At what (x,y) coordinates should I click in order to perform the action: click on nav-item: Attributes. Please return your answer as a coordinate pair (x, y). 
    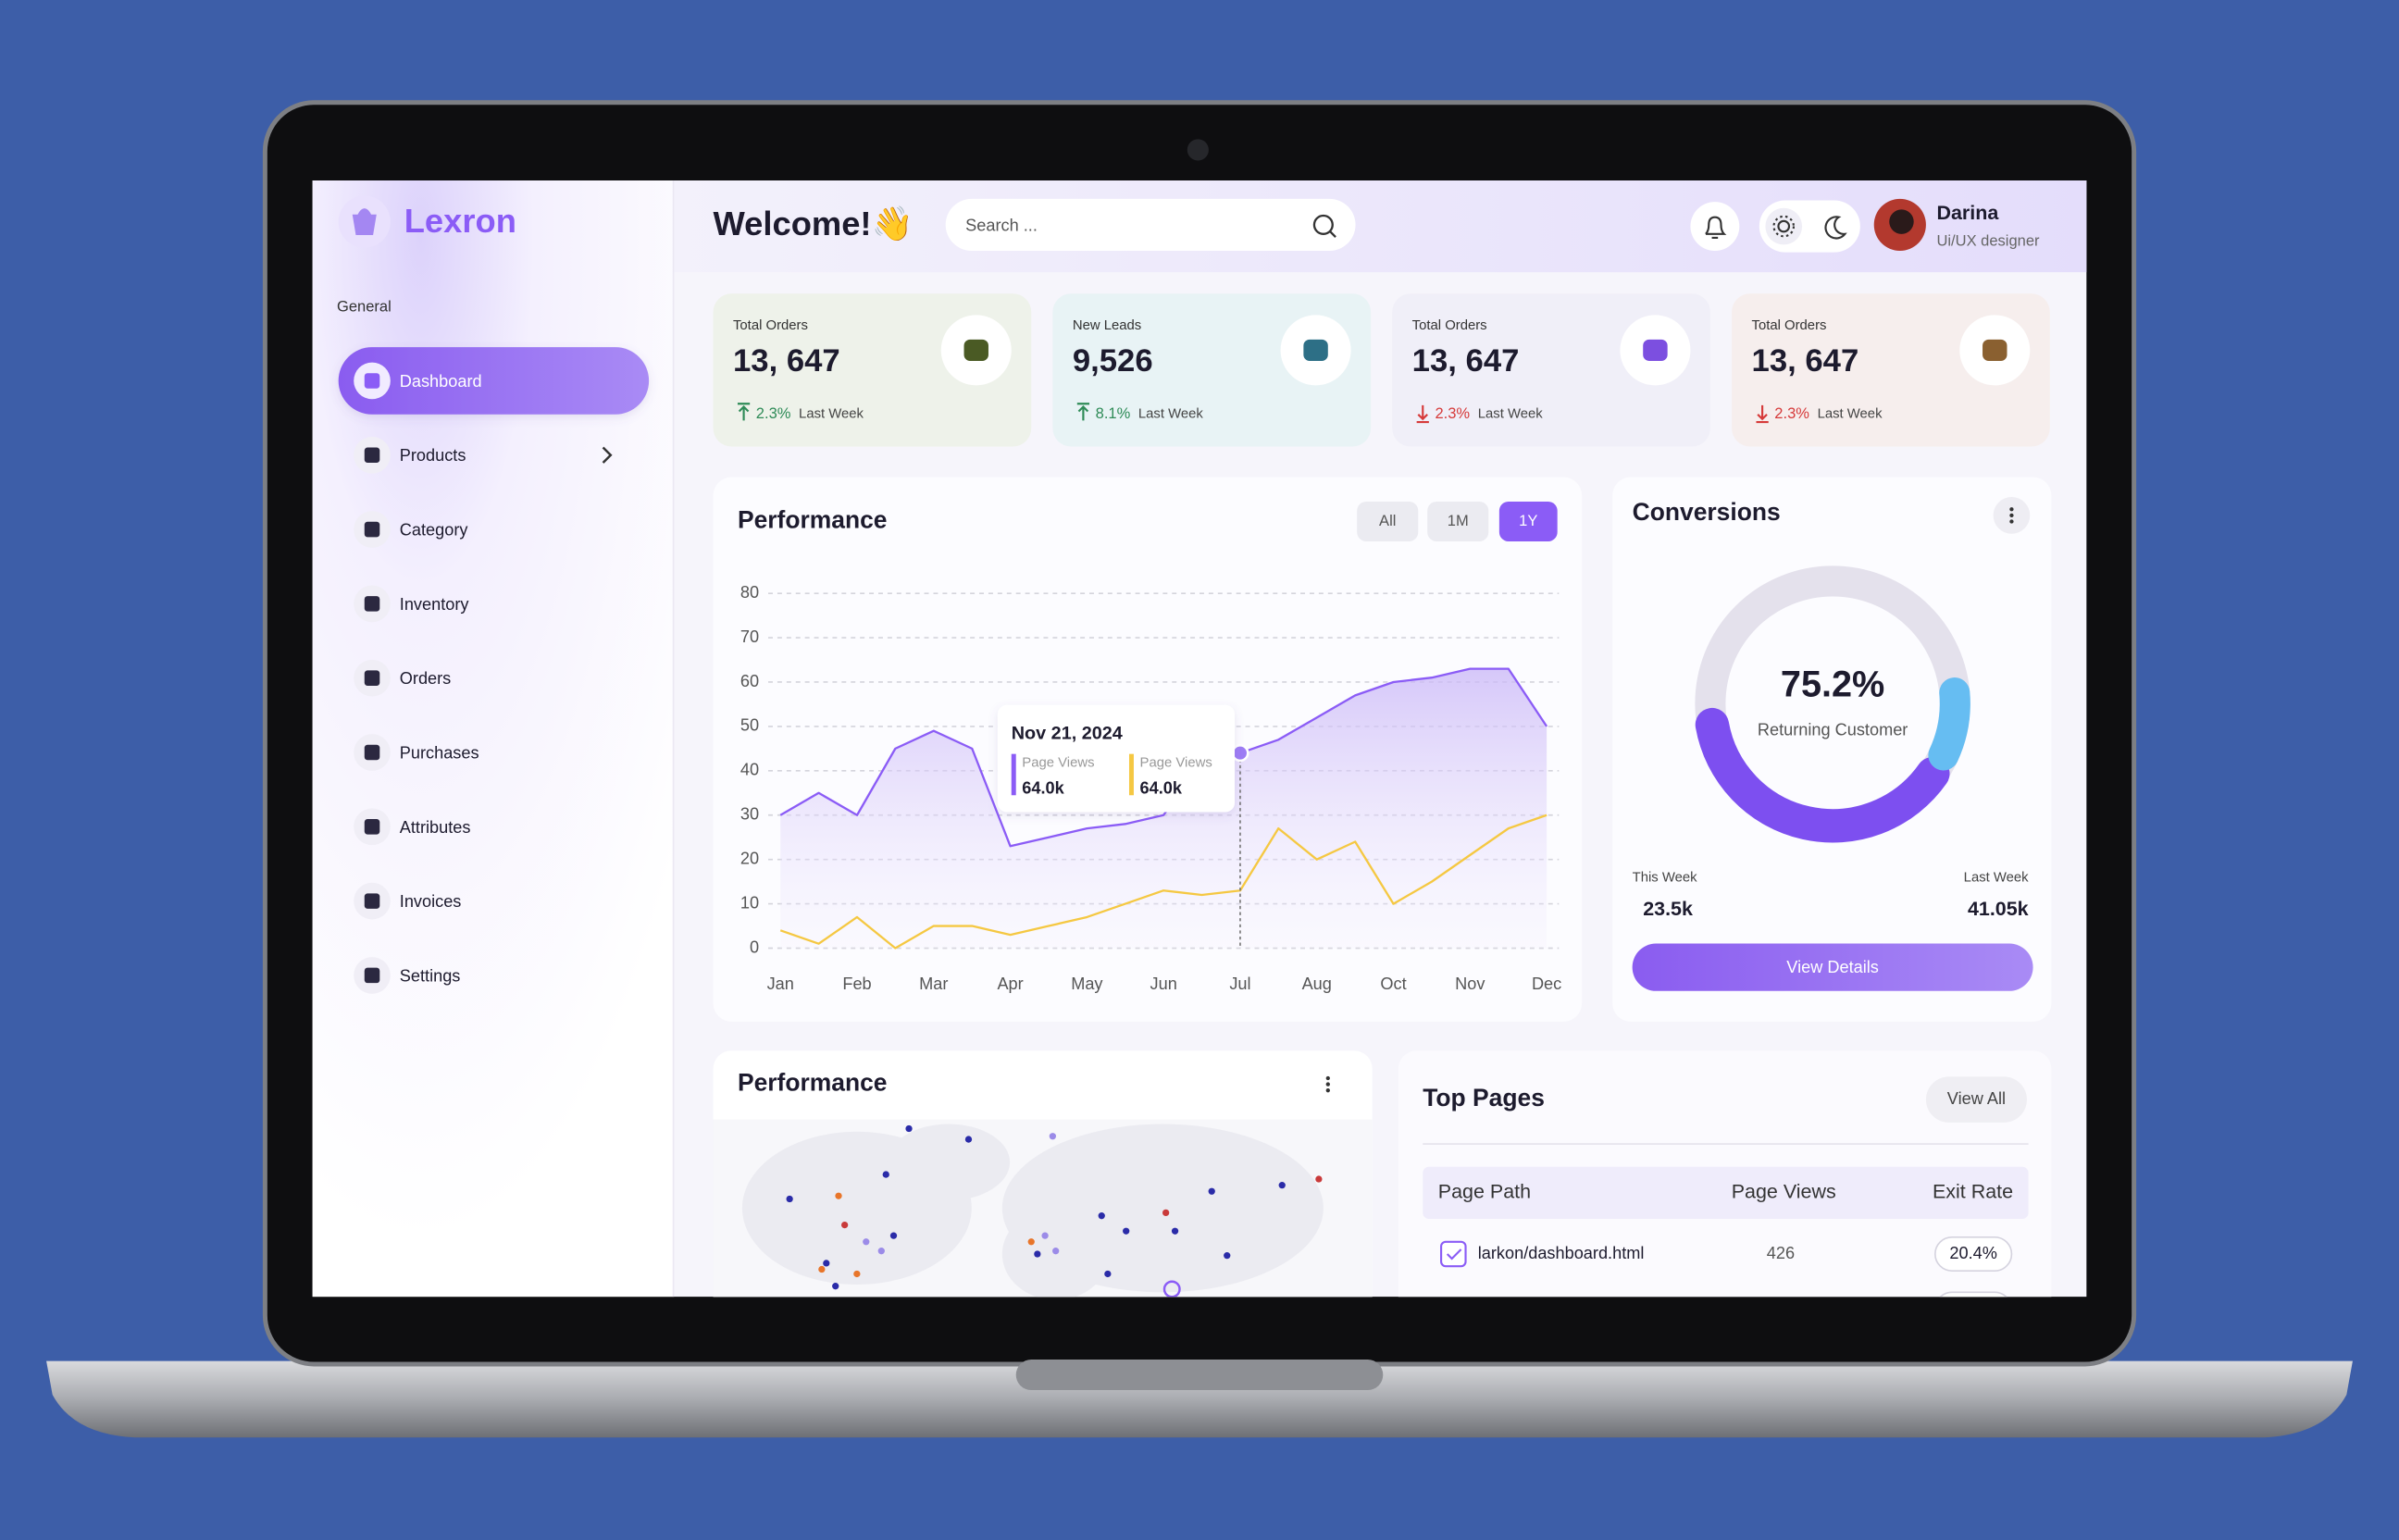
    Looking at the image, I should click on (412, 827).